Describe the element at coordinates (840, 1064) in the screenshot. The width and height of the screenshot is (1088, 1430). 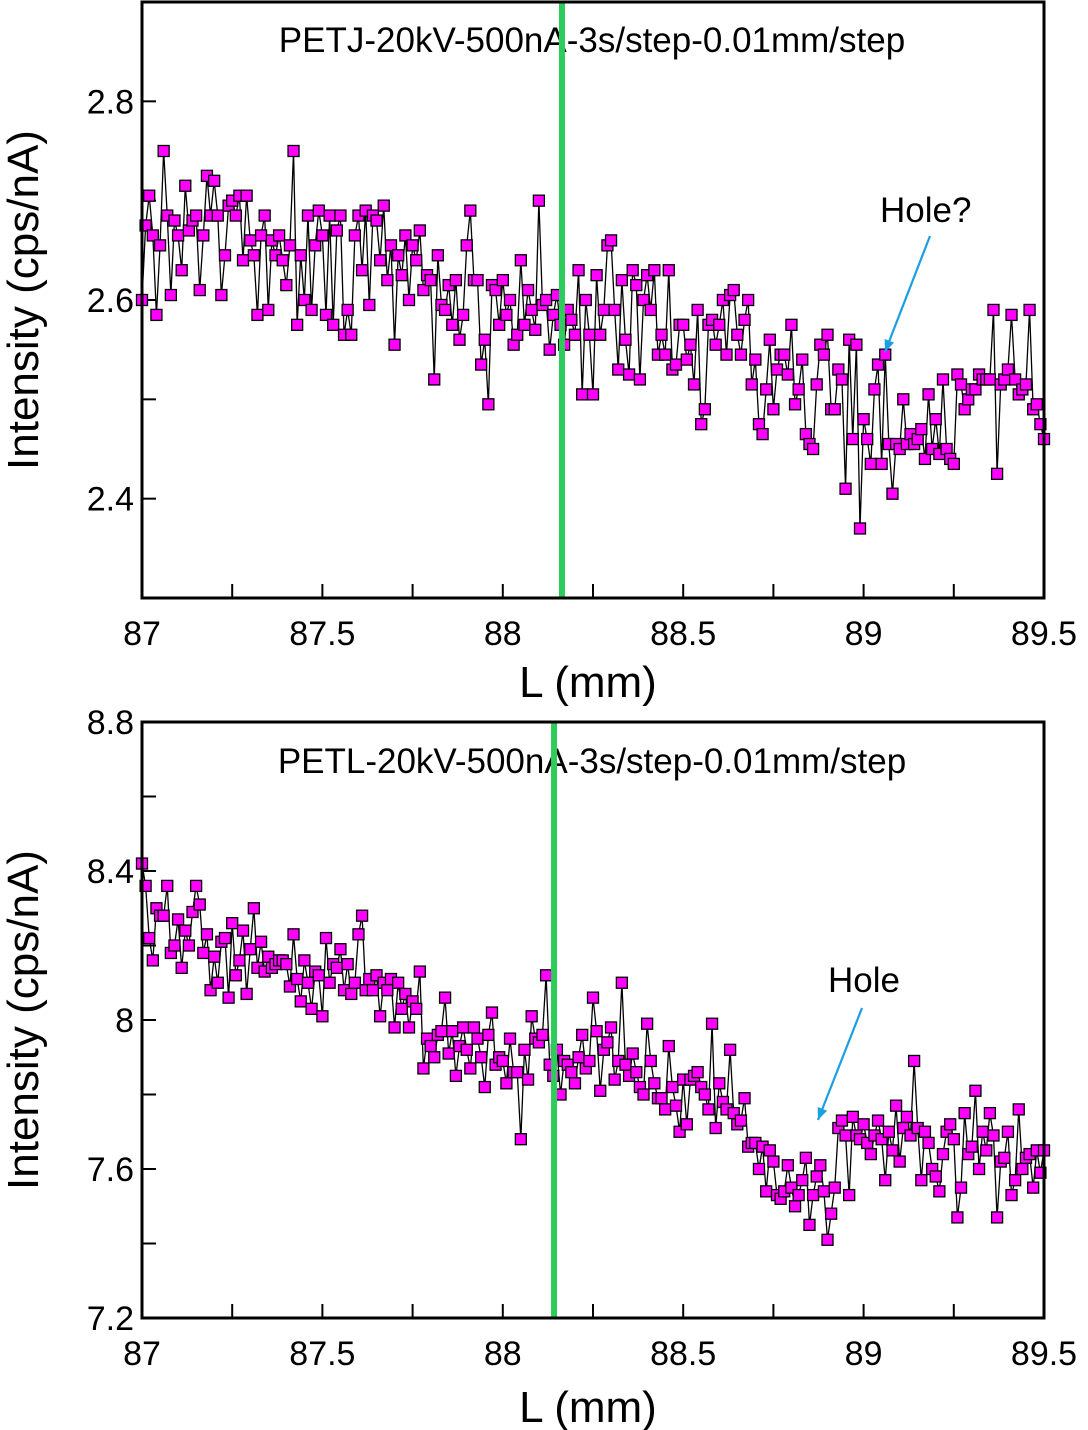
I see `annotation-arrow` at that location.